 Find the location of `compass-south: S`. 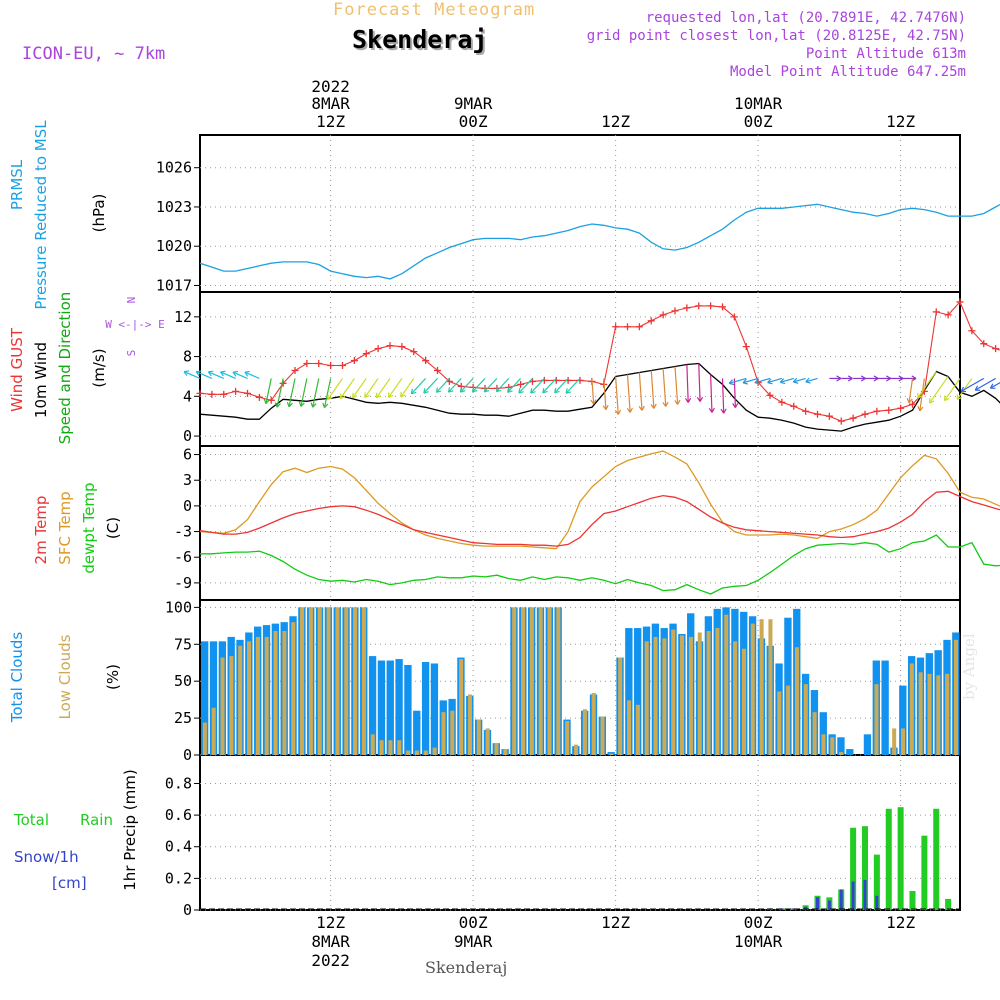

compass-south: S is located at coordinates (131, 353).